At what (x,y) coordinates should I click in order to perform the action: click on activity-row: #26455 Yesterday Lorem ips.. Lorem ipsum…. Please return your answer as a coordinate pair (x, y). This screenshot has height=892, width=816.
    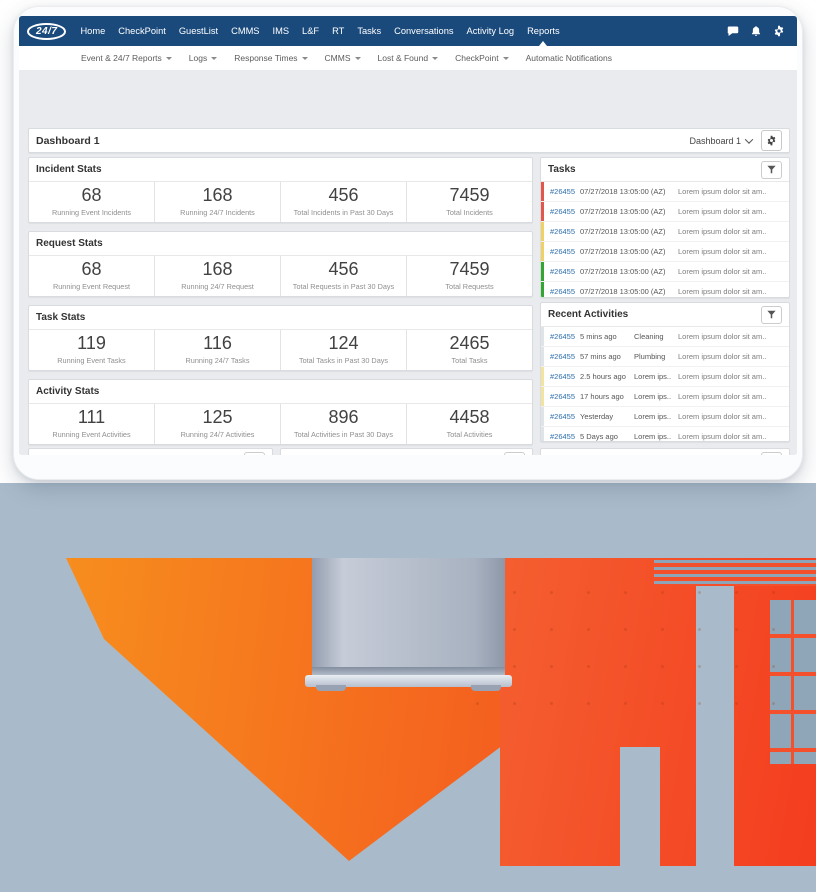
    Looking at the image, I should click on (665, 417).